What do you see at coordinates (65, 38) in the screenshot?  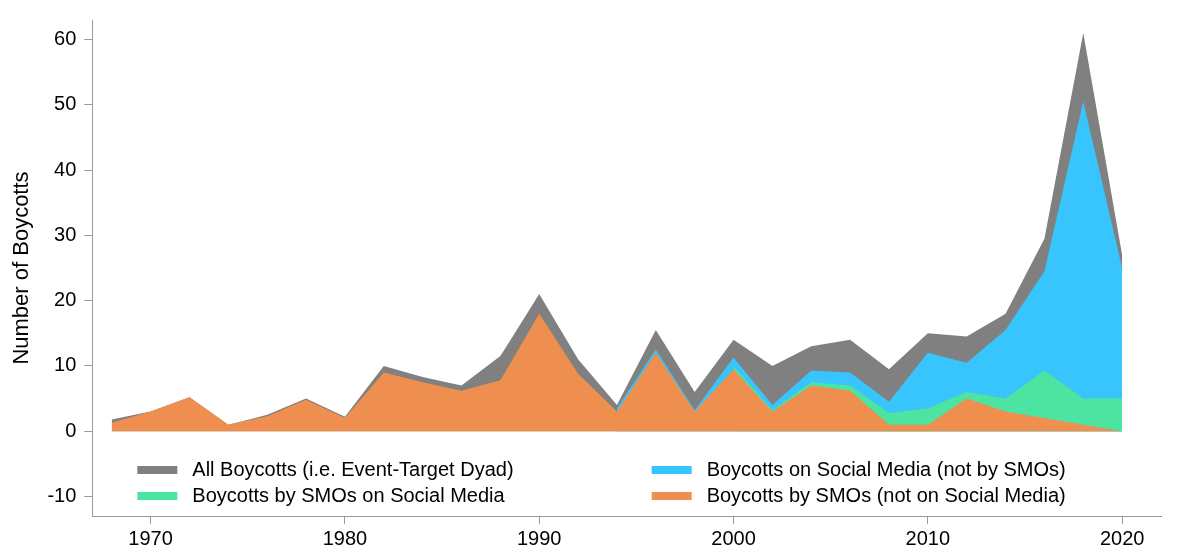 I see `y-tick-label: 60` at bounding box center [65, 38].